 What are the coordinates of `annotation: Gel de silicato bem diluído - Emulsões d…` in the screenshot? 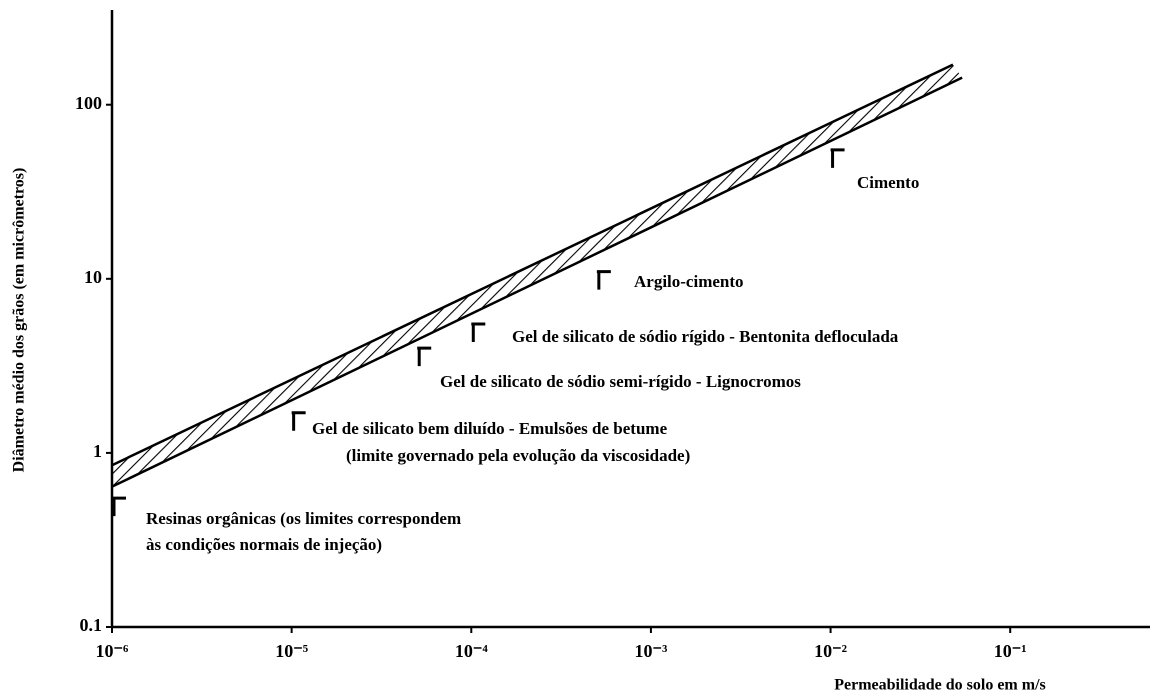 It's located at (490, 428).